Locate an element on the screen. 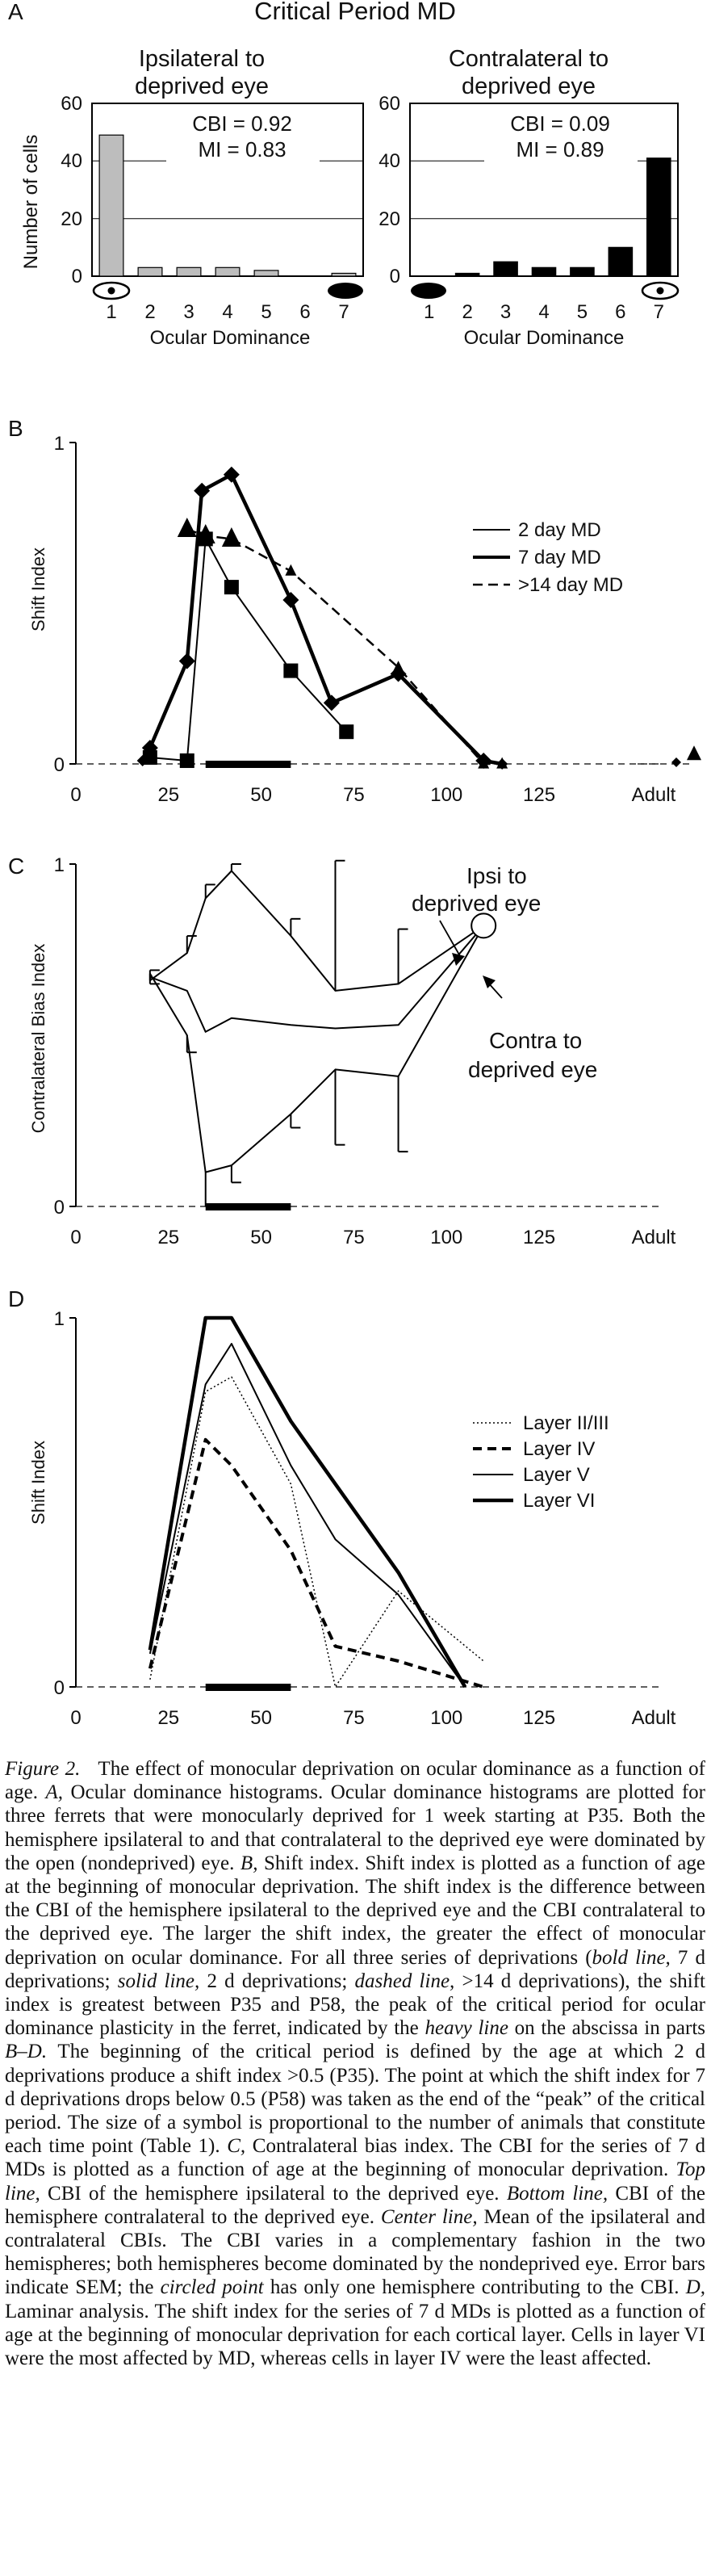 The height and width of the screenshot is (2576, 711). panel-d-xtick-75: 75 is located at coordinates (354, 1718).